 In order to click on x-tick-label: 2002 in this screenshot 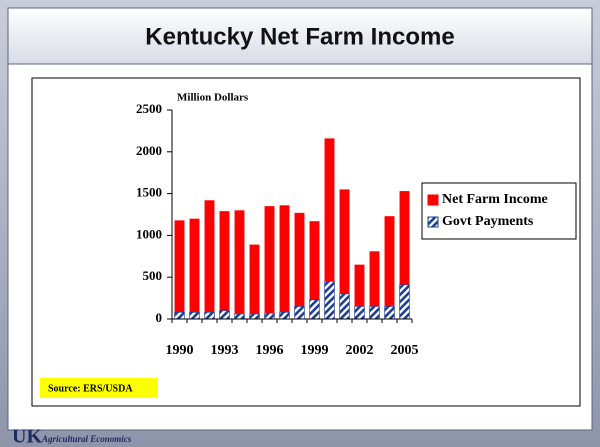, I will do `click(360, 350)`.